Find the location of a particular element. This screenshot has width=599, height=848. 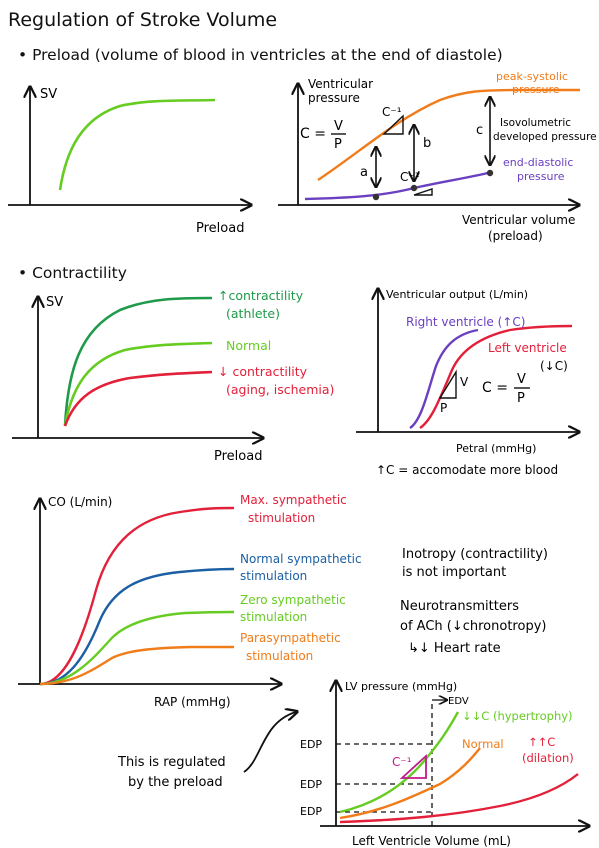

parasympathetic-label-1: Parasympathetic is located at coordinates (290, 638).